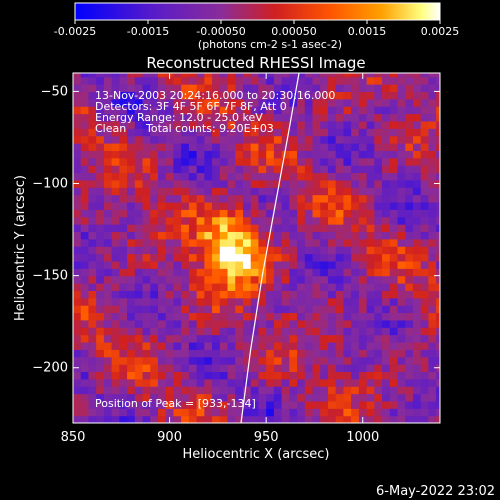 Image resolution: width=500 pixels, height=500 pixels. Describe the element at coordinates (255, 63) in the screenshot. I see `chart-title: Reconstructed RHESSI Image` at that location.